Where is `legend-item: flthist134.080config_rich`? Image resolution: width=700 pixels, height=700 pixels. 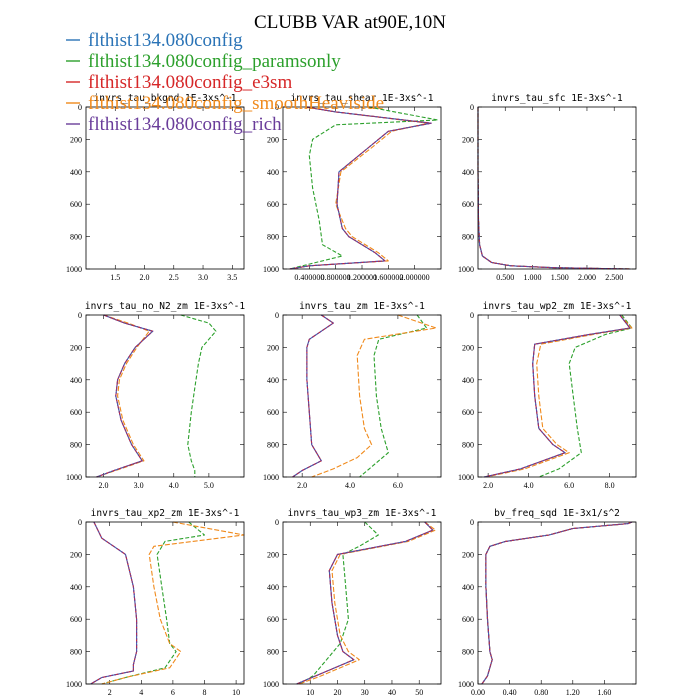 legend-item: flthist134.080config_rich is located at coordinates (174, 124).